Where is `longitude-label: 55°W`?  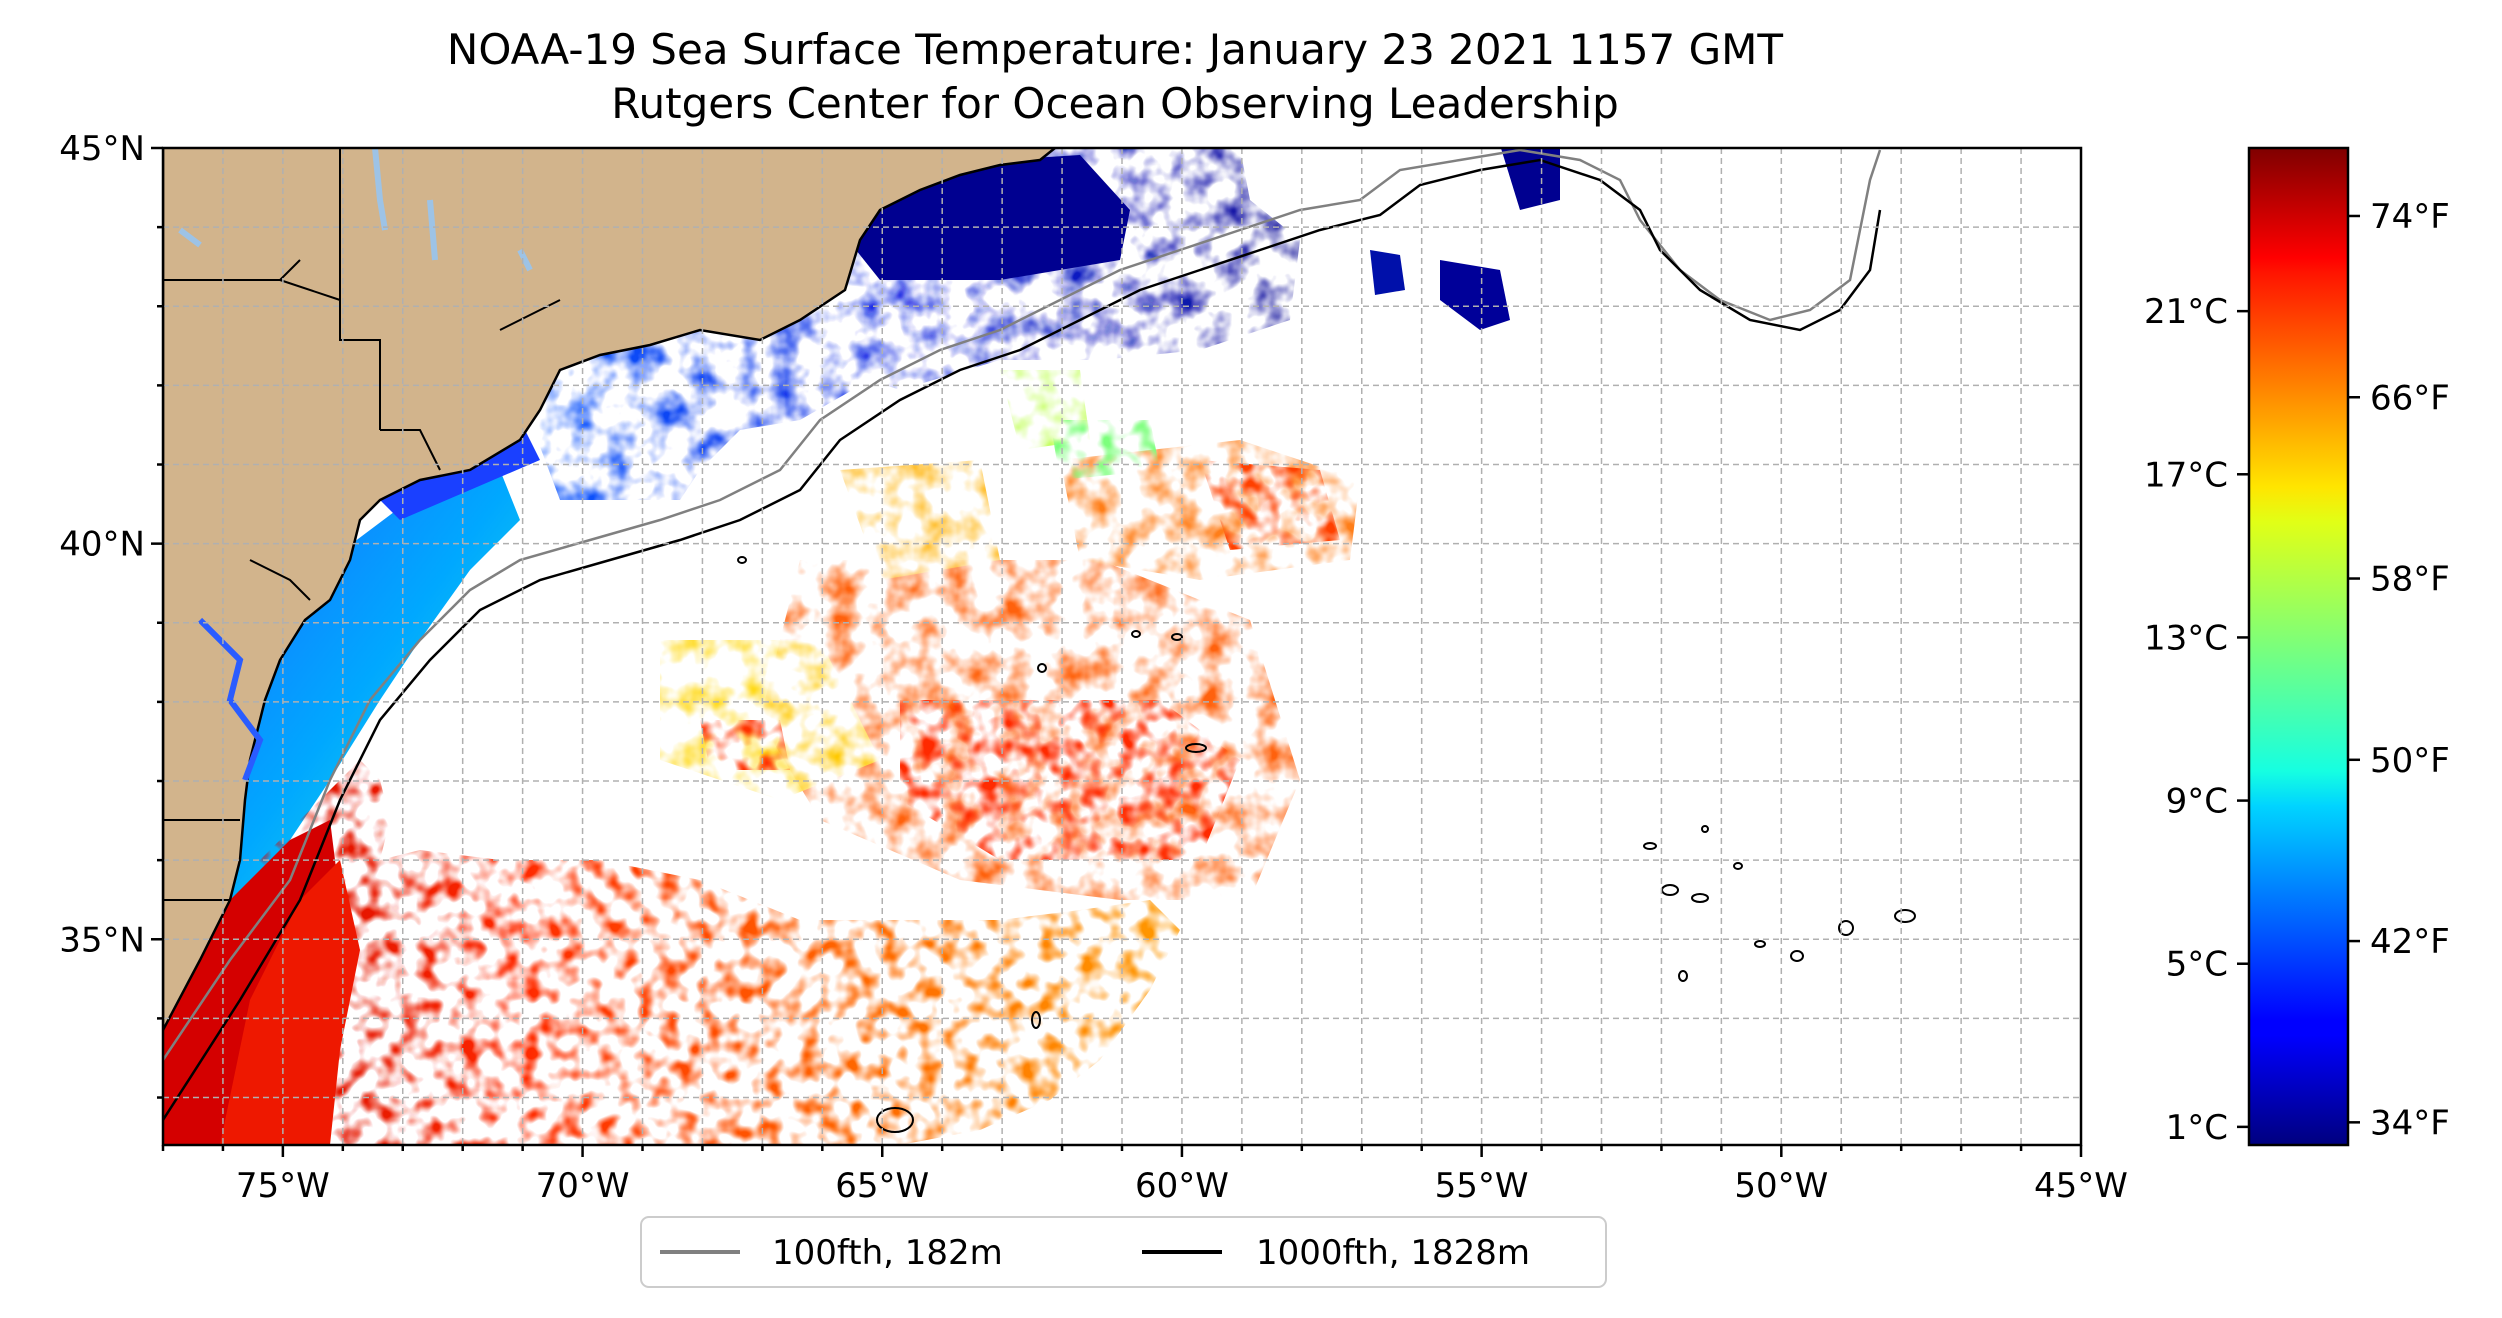 longitude-label: 55°W is located at coordinates (1482, 1186).